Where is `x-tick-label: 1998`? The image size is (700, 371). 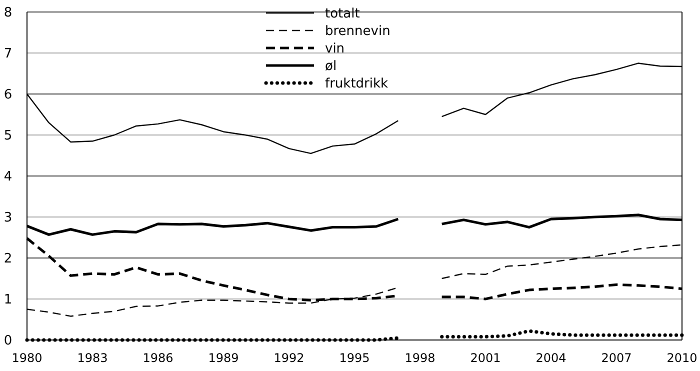 x-tick-label: 1998 is located at coordinates (420, 358).